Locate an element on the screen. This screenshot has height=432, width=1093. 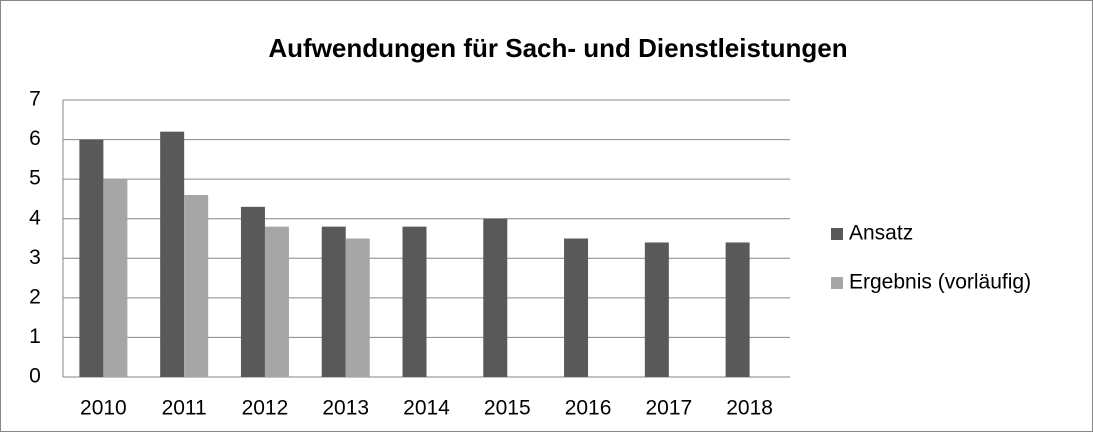
legend-label: Ergebnis (vorläufig) is located at coordinates (940, 282).